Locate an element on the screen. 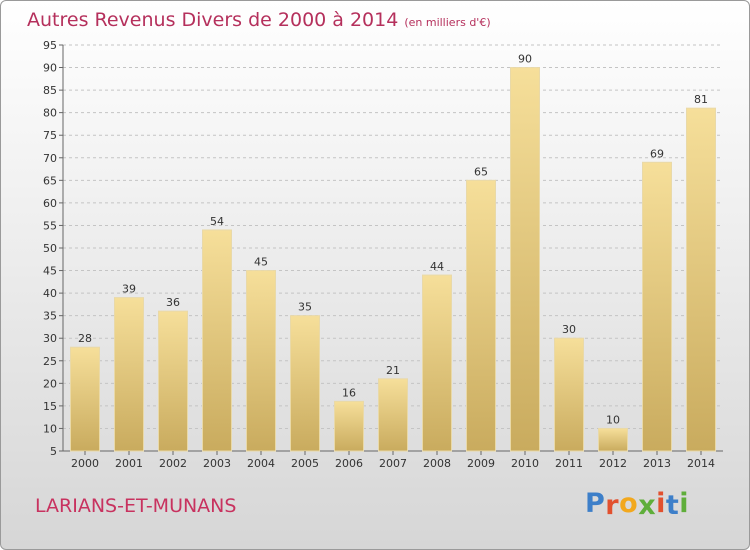 The width and height of the screenshot is (750, 550). y-tick-label: 65 is located at coordinates (50, 180).